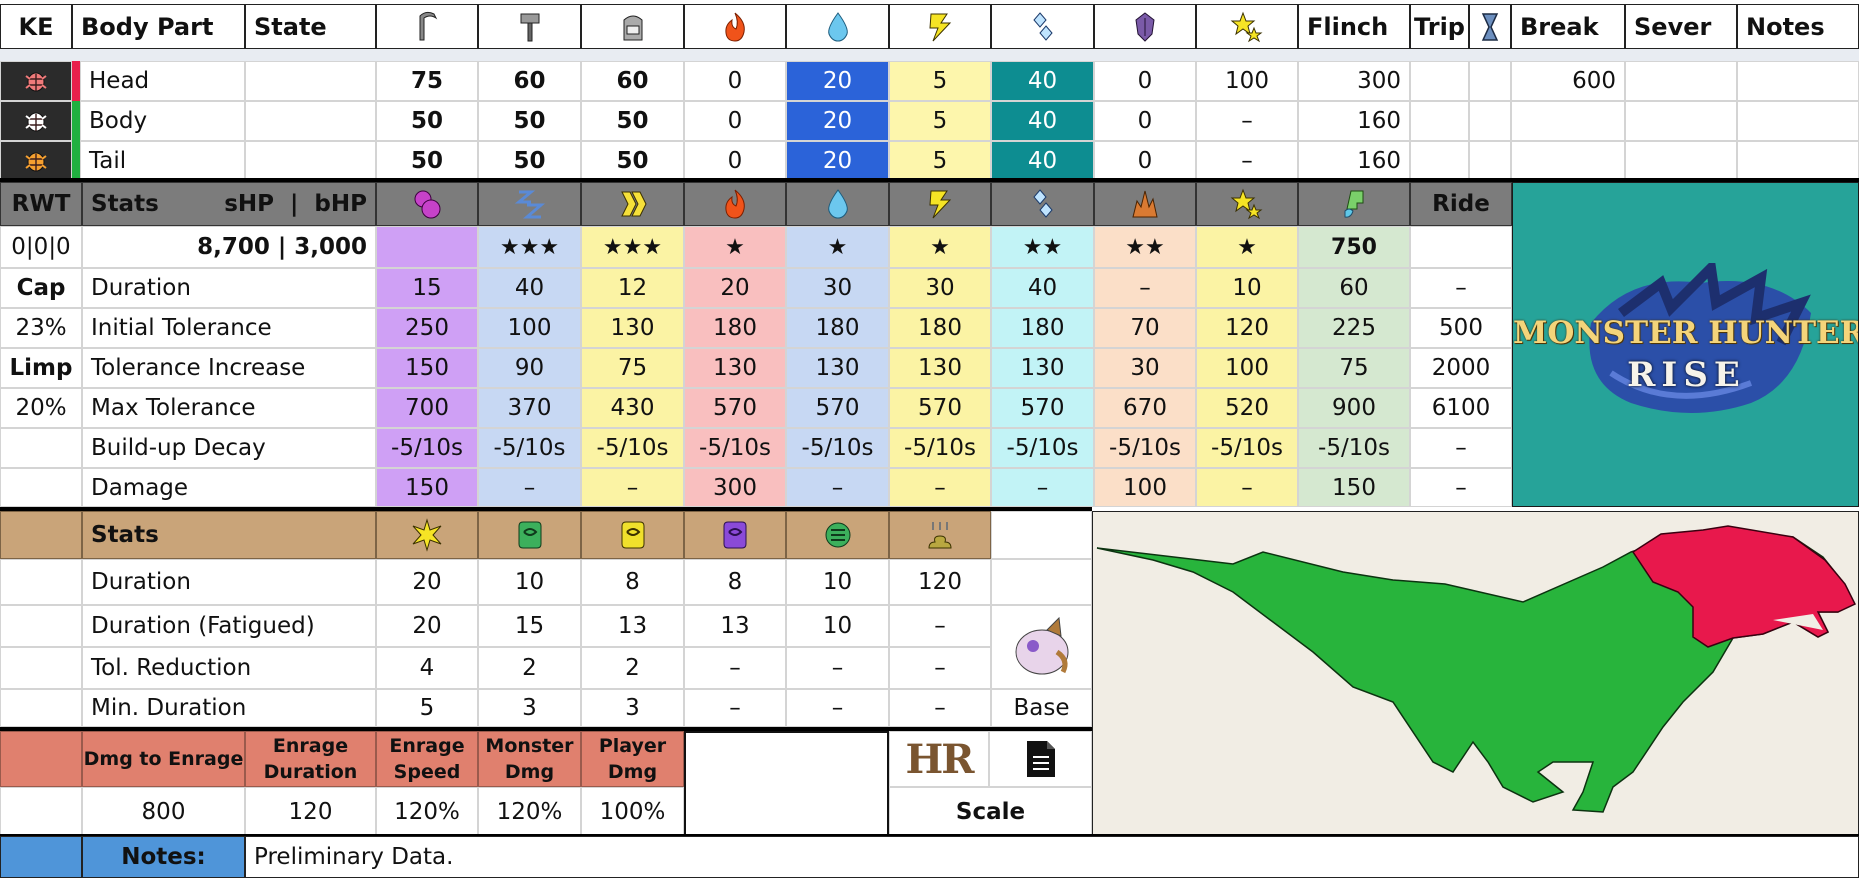 The width and height of the screenshot is (1859, 887). Describe the element at coordinates (427, 204) in the screenshot. I see `poison-icon` at that location.